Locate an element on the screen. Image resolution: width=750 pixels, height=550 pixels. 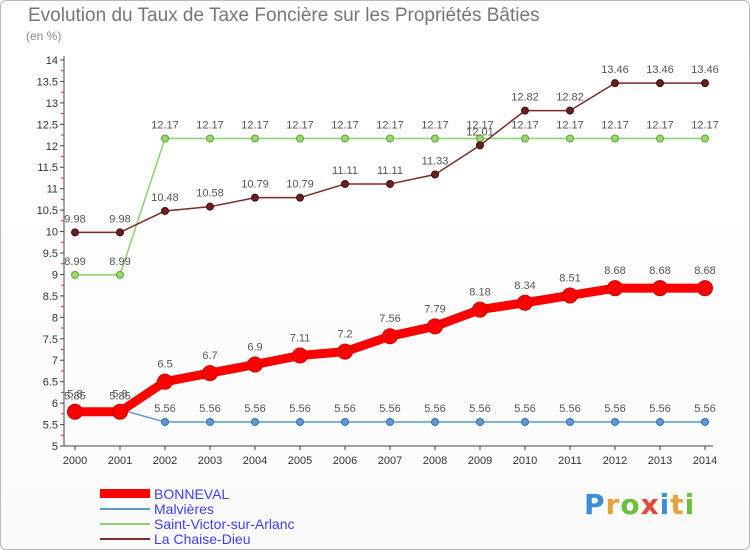
y-tick-label: 7 is located at coordinates (55, 361).